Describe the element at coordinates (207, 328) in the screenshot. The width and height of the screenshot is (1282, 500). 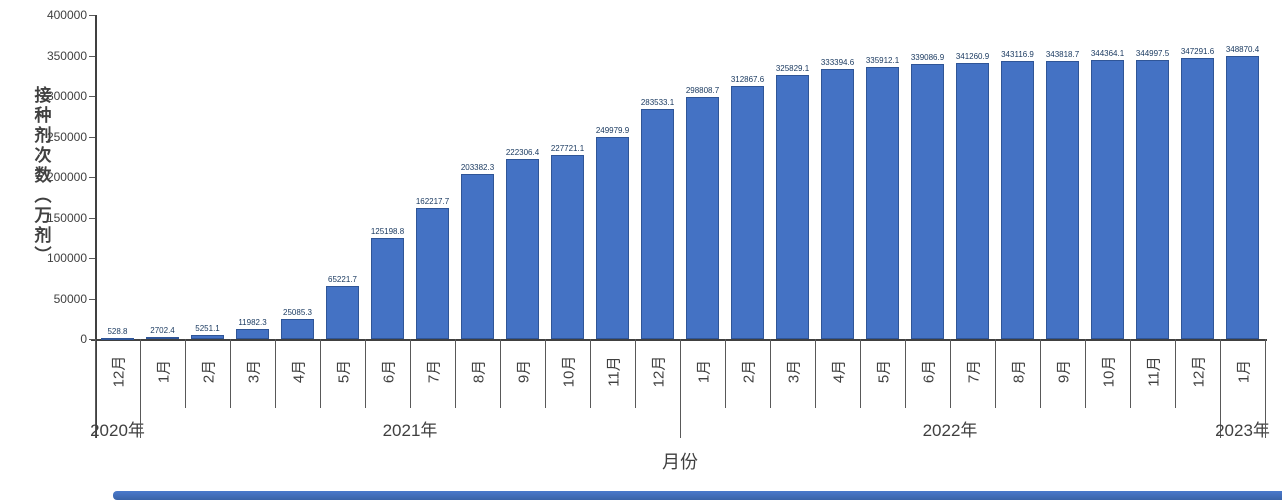
I see `bar-value-label: 5251.1` at that location.